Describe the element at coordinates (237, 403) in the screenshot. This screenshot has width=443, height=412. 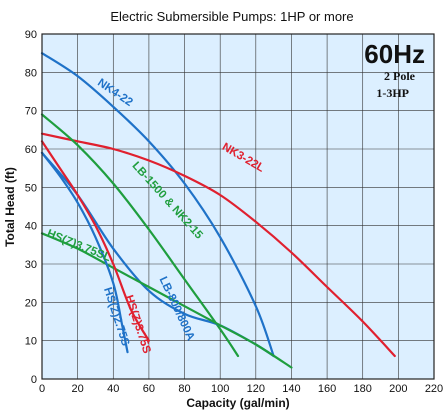
I see `x-axis-label: Capacity (gal/min)` at that location.